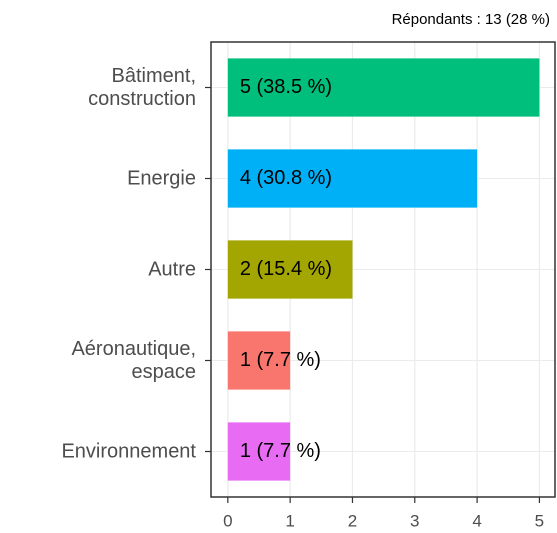 The width and height of the screenshot is (557, 533). Describe the element at coordinates (539, 520) in the screenshot. I see `x-tick-label: 5` at that location.